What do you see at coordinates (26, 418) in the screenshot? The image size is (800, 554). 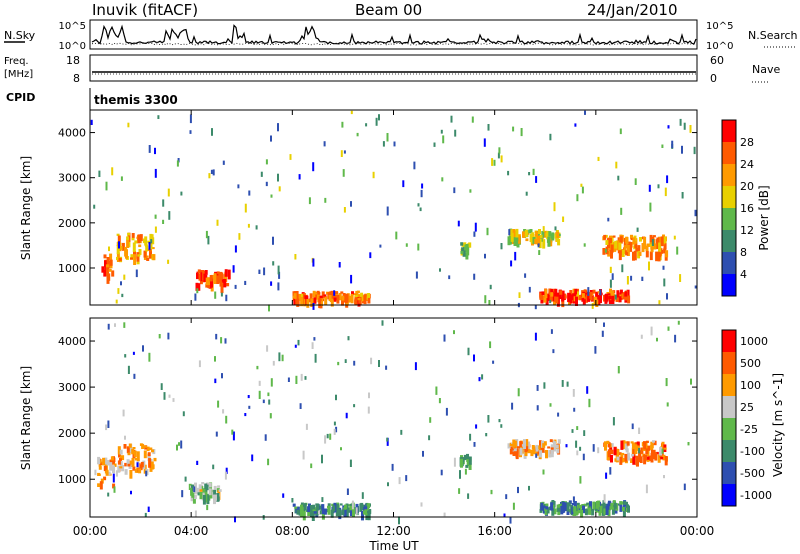 I see `velocity-ylabel: Slant Range [km]` at bounding box center [26, 418].